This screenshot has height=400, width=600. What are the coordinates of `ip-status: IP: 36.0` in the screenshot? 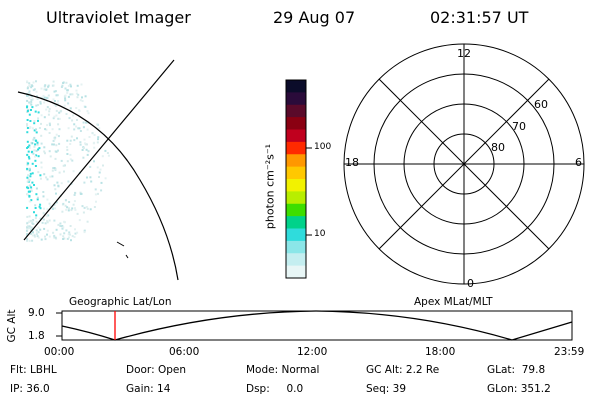 It's located at (30, 389).